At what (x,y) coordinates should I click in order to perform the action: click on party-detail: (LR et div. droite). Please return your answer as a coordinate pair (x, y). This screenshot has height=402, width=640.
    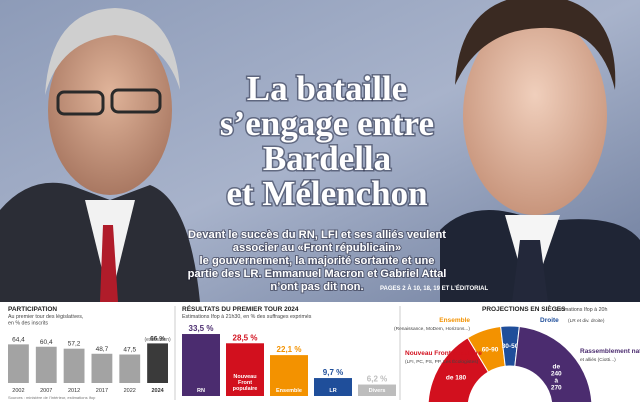
    Looking at the image, I should click on (586, 321).